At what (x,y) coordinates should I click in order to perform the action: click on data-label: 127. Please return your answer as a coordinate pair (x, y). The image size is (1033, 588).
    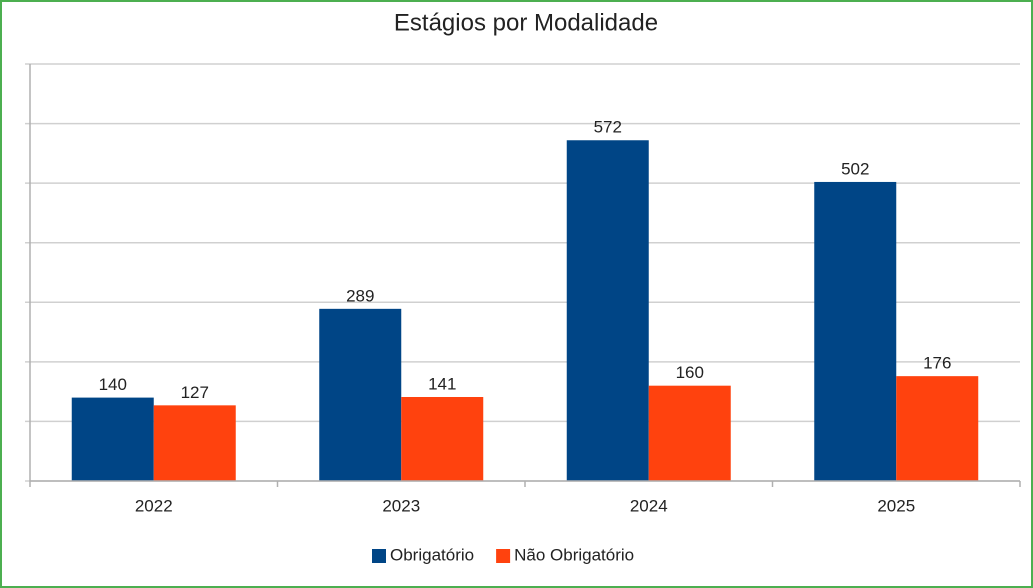
    Looking at the image, I should click on (195, 392).